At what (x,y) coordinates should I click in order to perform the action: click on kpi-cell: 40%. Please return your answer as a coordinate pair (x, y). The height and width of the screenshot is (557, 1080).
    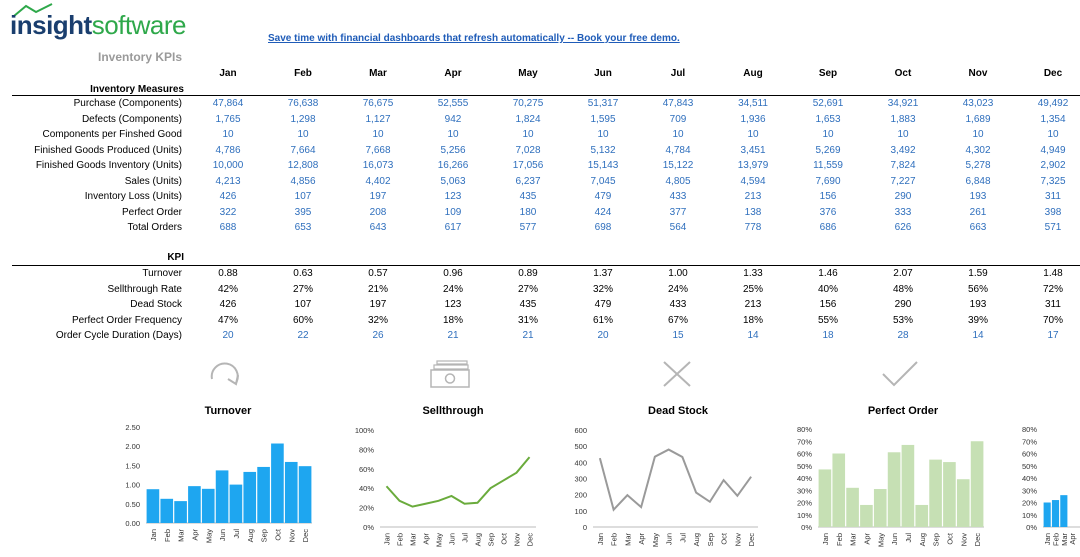
    Looking at the image, I should click on (827, 289).